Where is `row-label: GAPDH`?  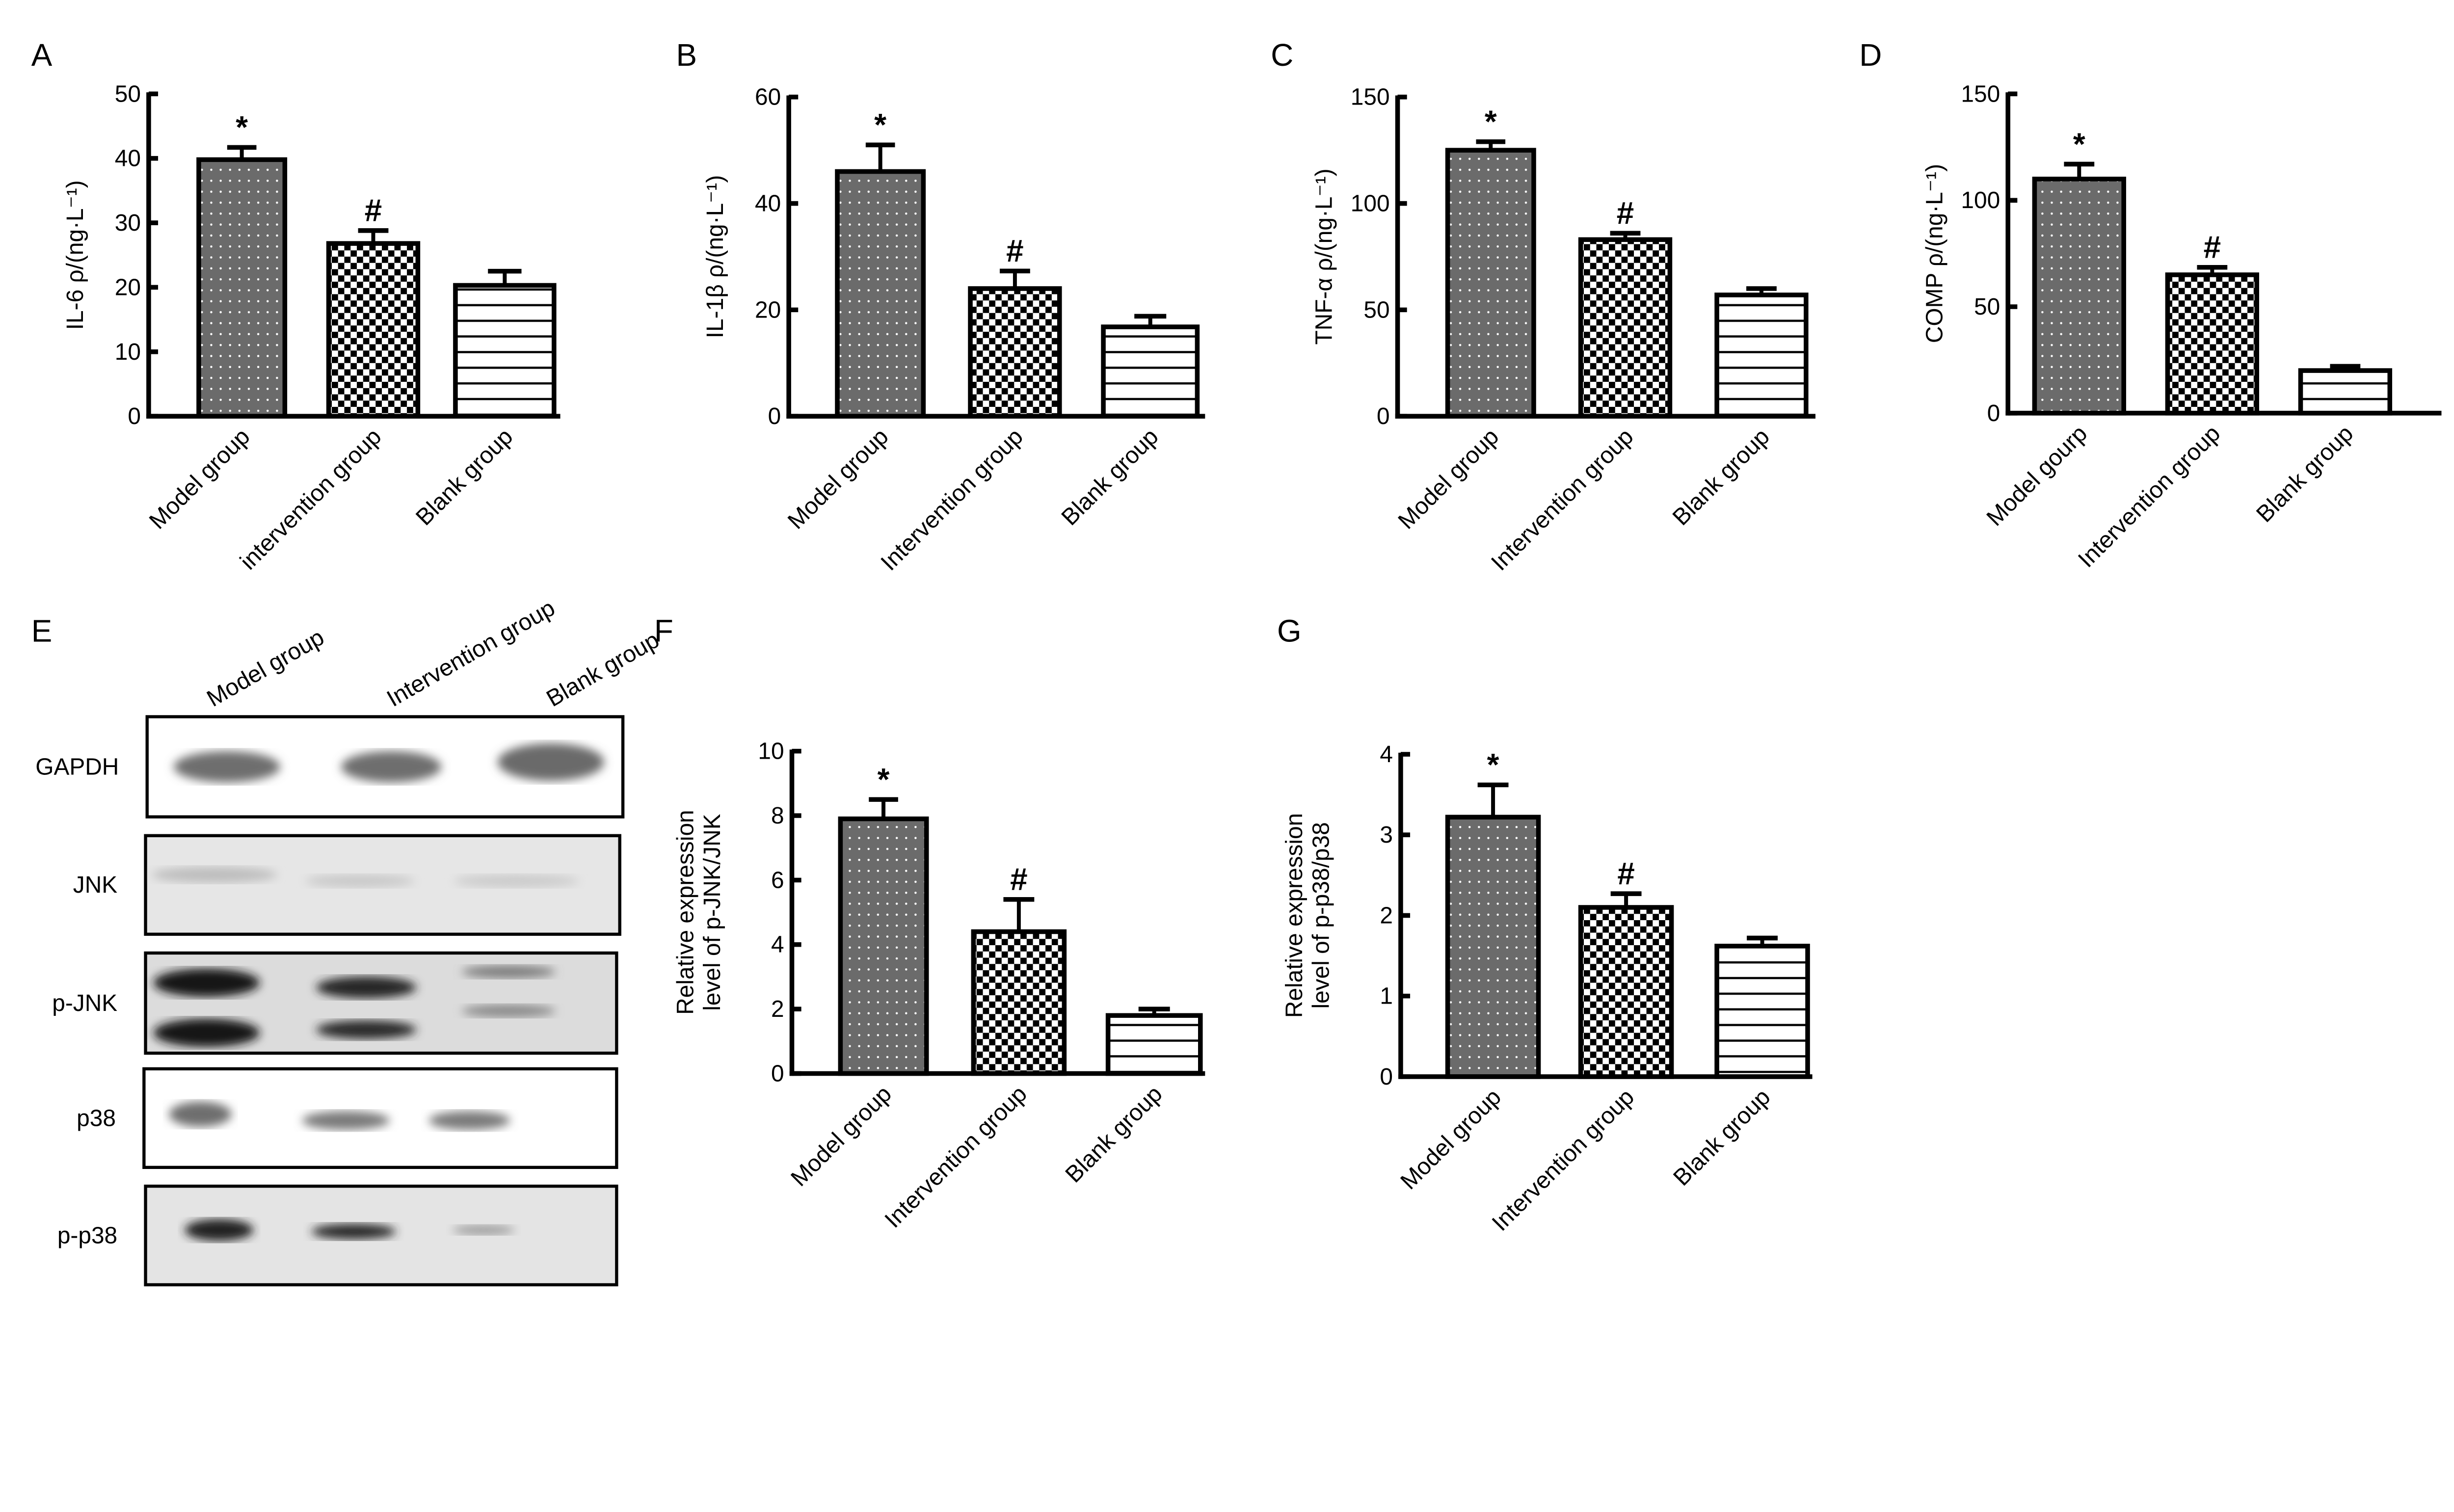 row-label: GAPDH is located at coordinates (77, 767).